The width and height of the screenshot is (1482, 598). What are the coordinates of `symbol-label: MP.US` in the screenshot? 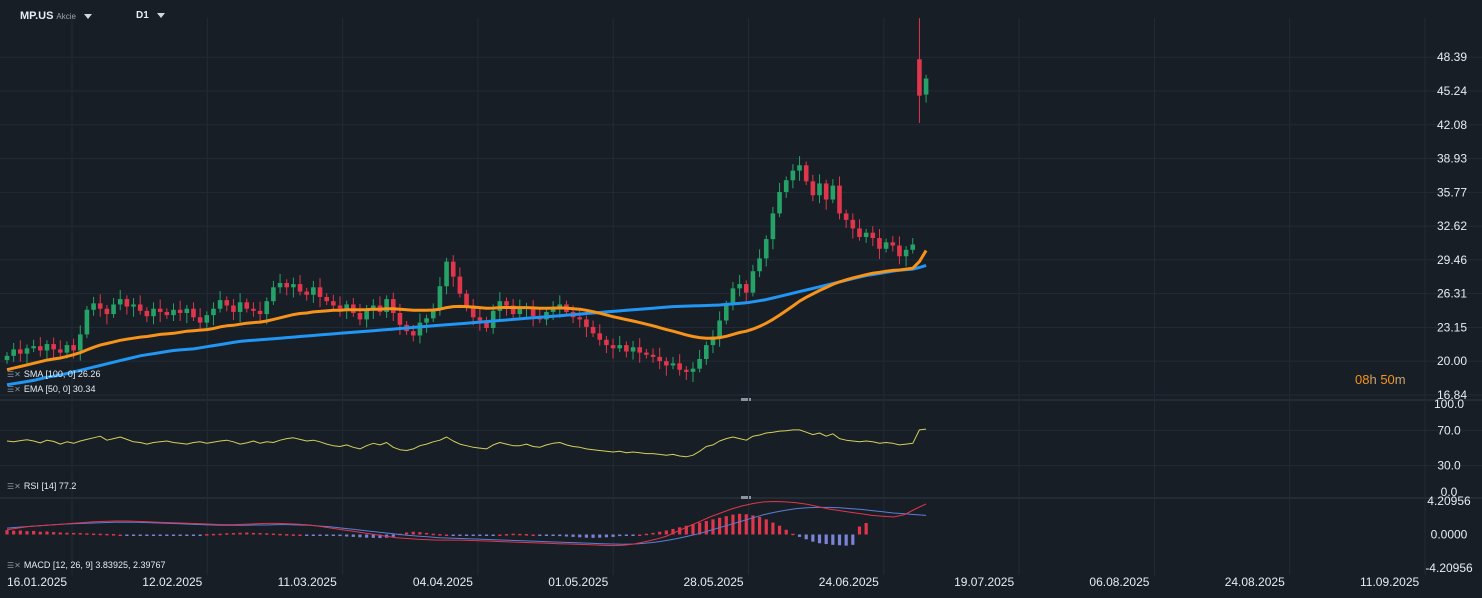 It's located at (37, 16).